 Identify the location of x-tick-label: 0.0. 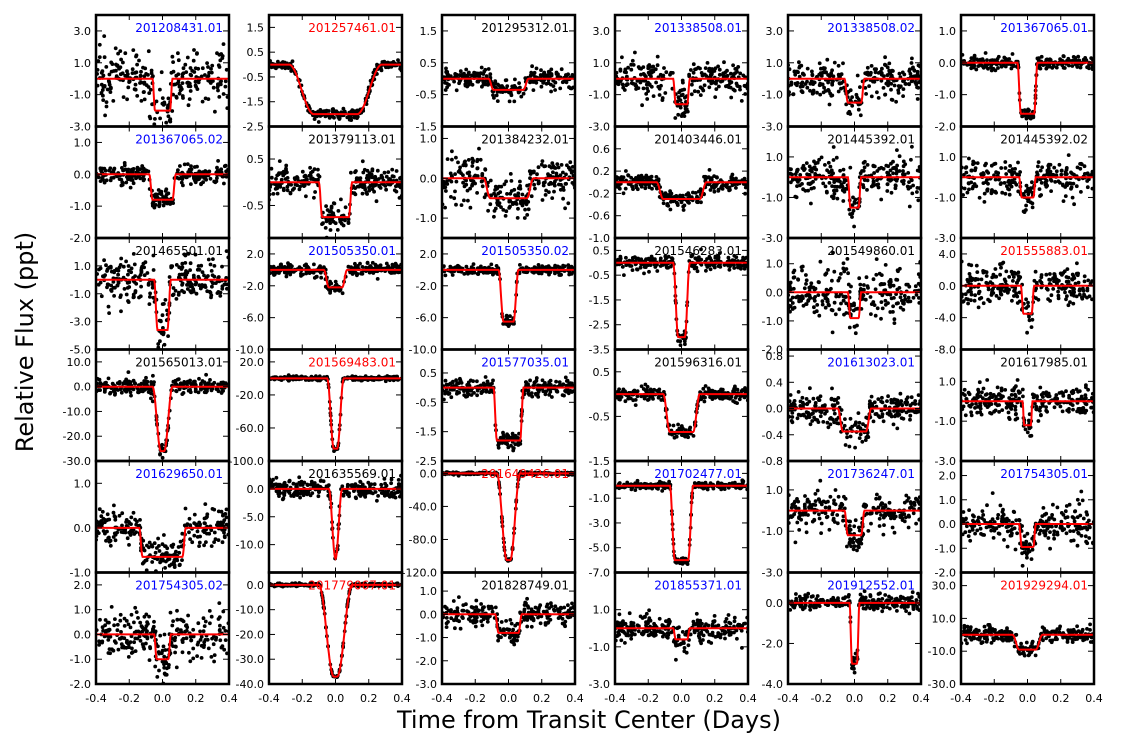
(163, 698).